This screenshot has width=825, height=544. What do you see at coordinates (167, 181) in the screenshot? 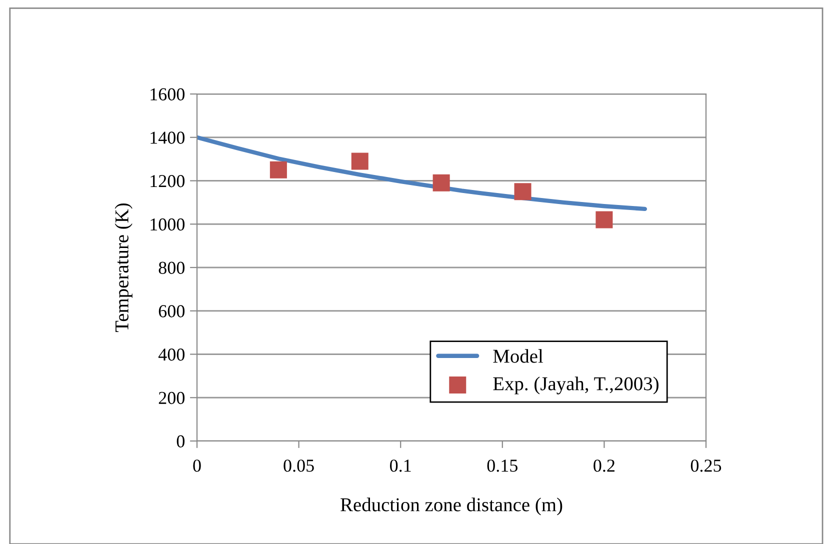
I see `y-tick-label: 1200` at bounding box center [167, 181].